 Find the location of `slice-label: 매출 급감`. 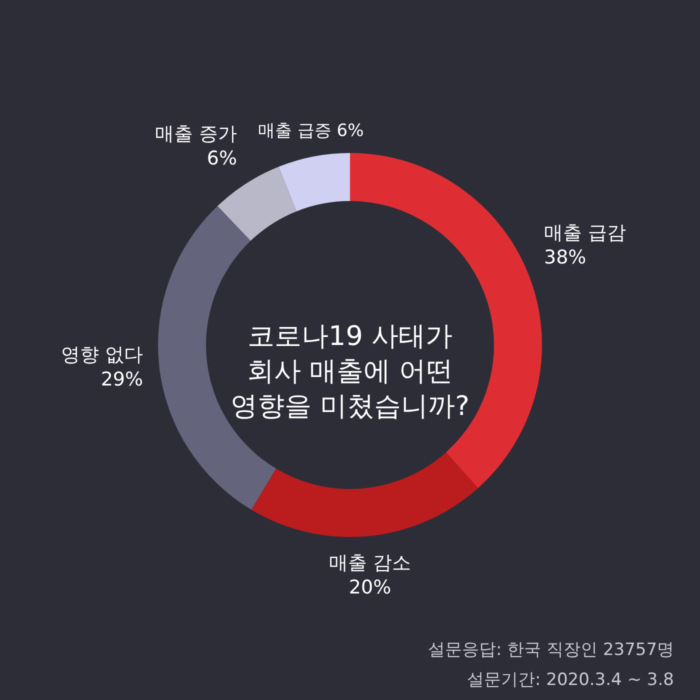

slice-label: 매출 급감 is located at coordinates (585, 233).